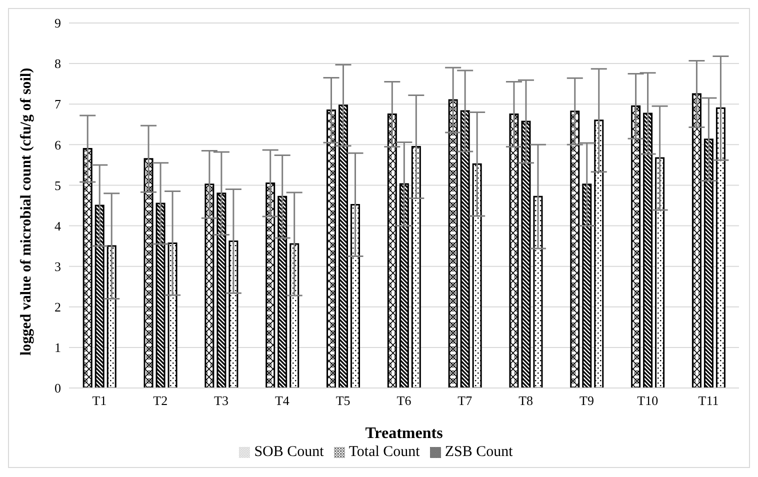  I want to click on x-tick-label: T3, so click(221, 400).